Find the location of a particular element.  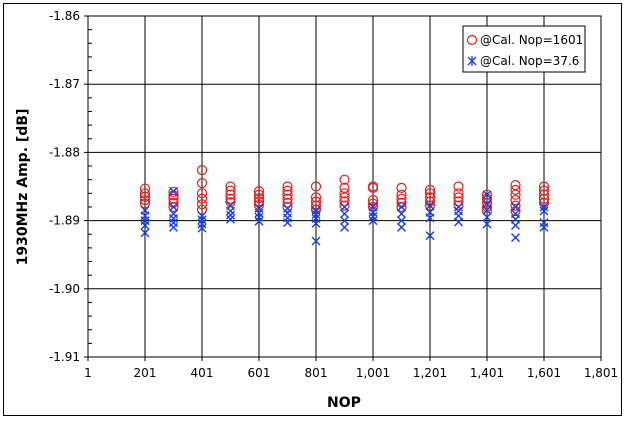

legend: @Cal. Nop=1601 @Cal. Nop=37.6 is located at coordinates (524, 49).